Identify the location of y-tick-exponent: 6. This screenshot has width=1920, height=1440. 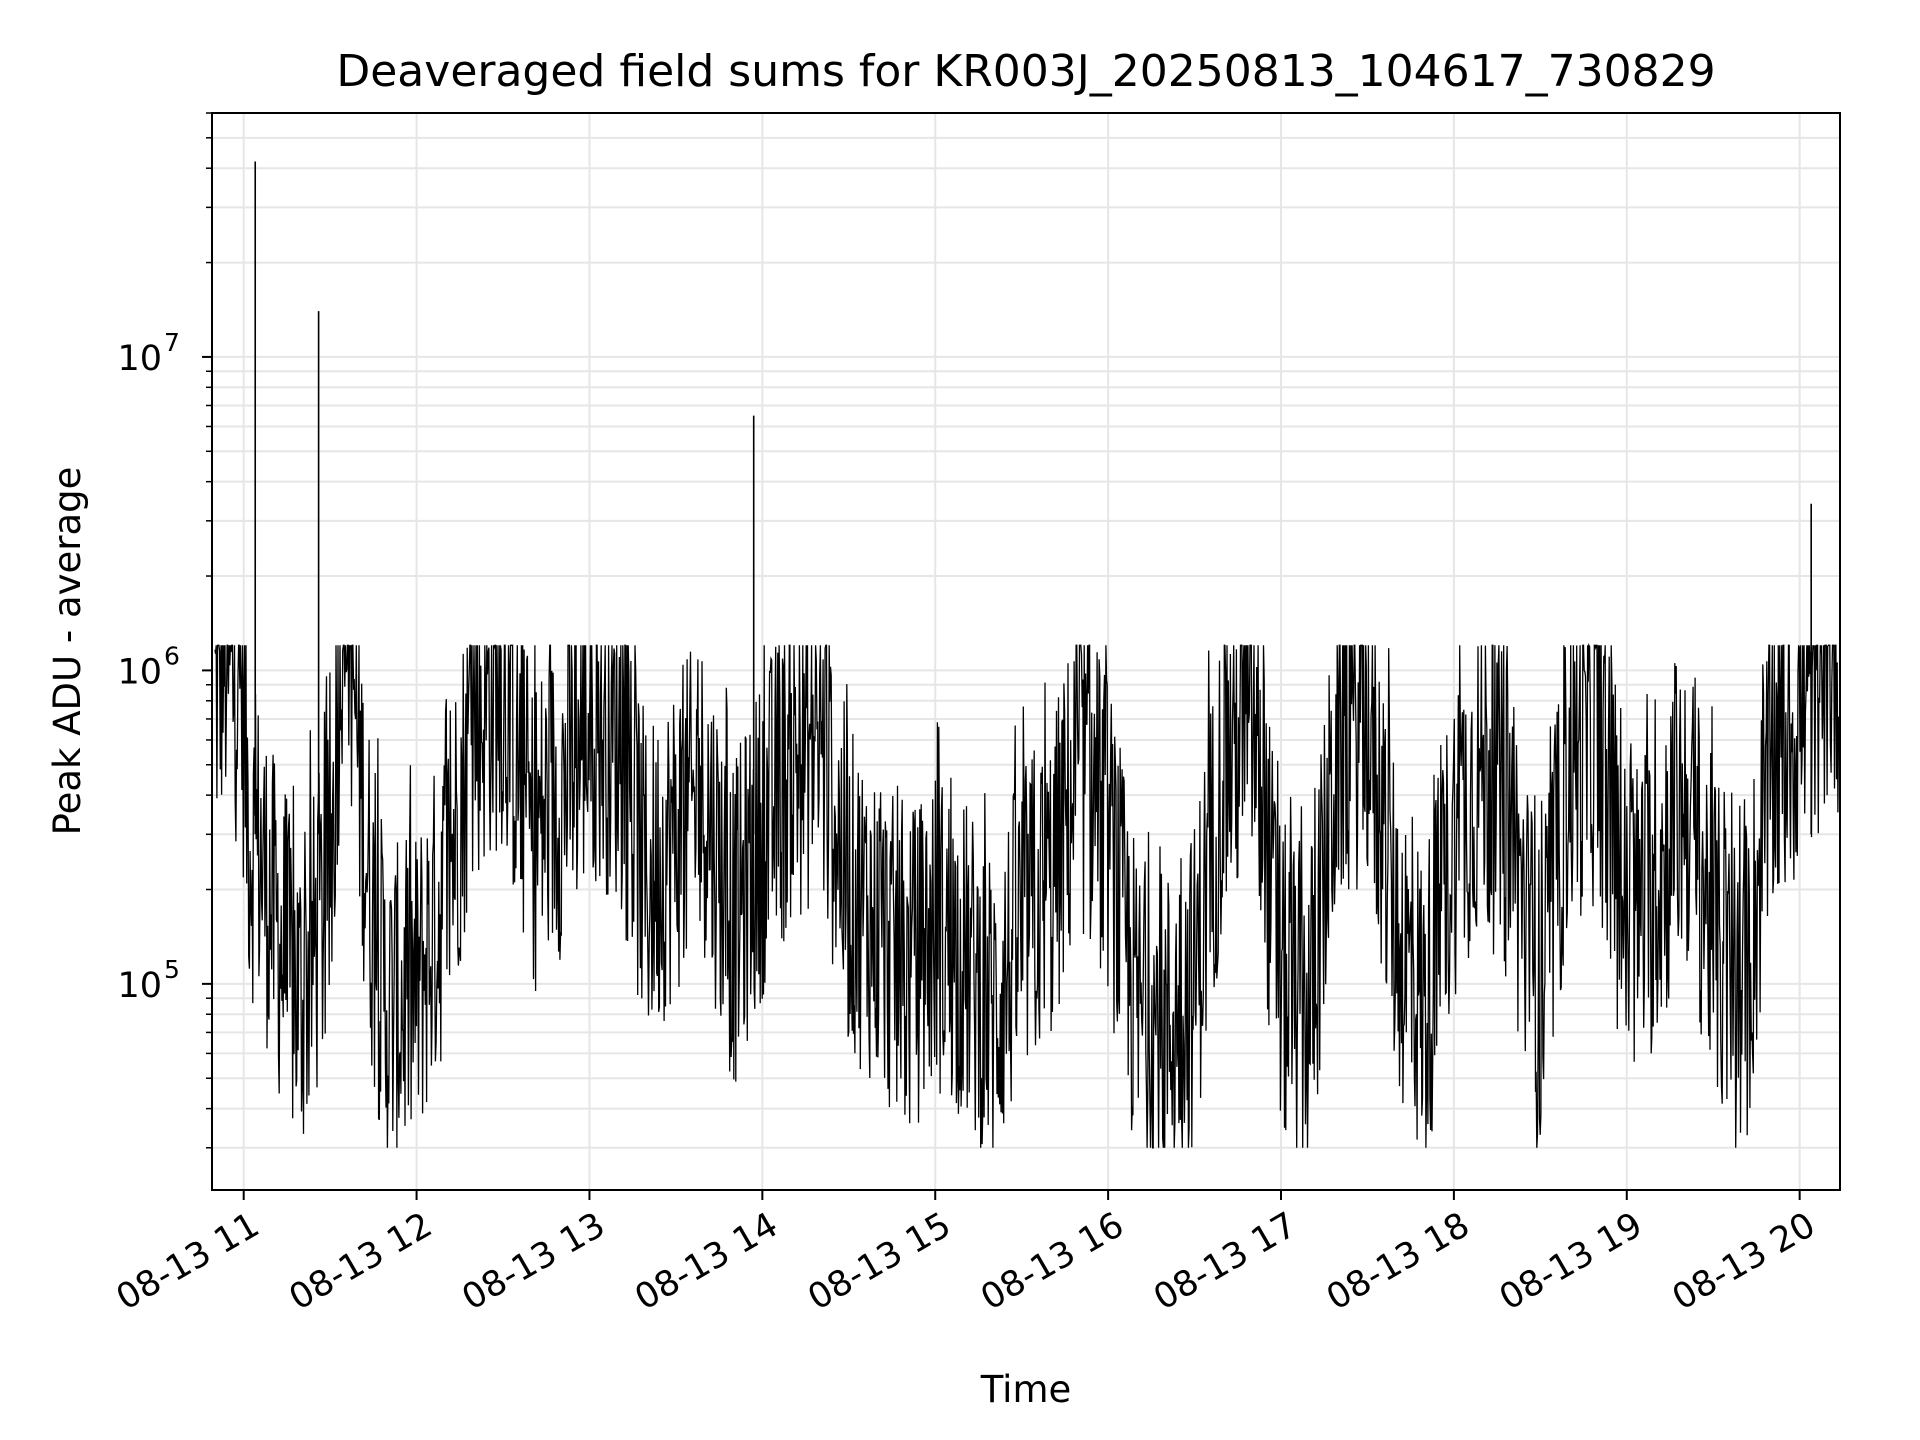
(172, 655).